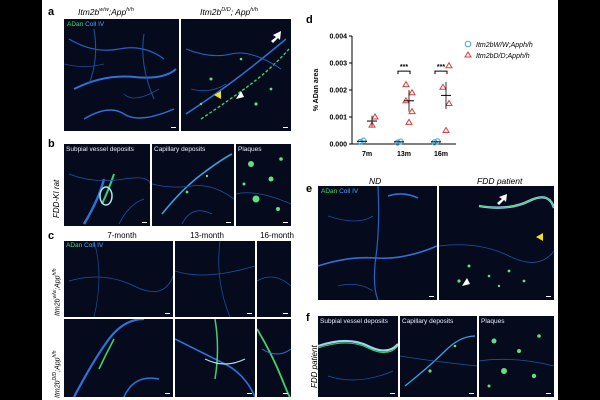 Image resolution: width=600 pixels, height=400 pixels. Describe the element at coordinates (207, 235) in the screenshot. I see `panel-c-col-13m: 13-month` at that location.